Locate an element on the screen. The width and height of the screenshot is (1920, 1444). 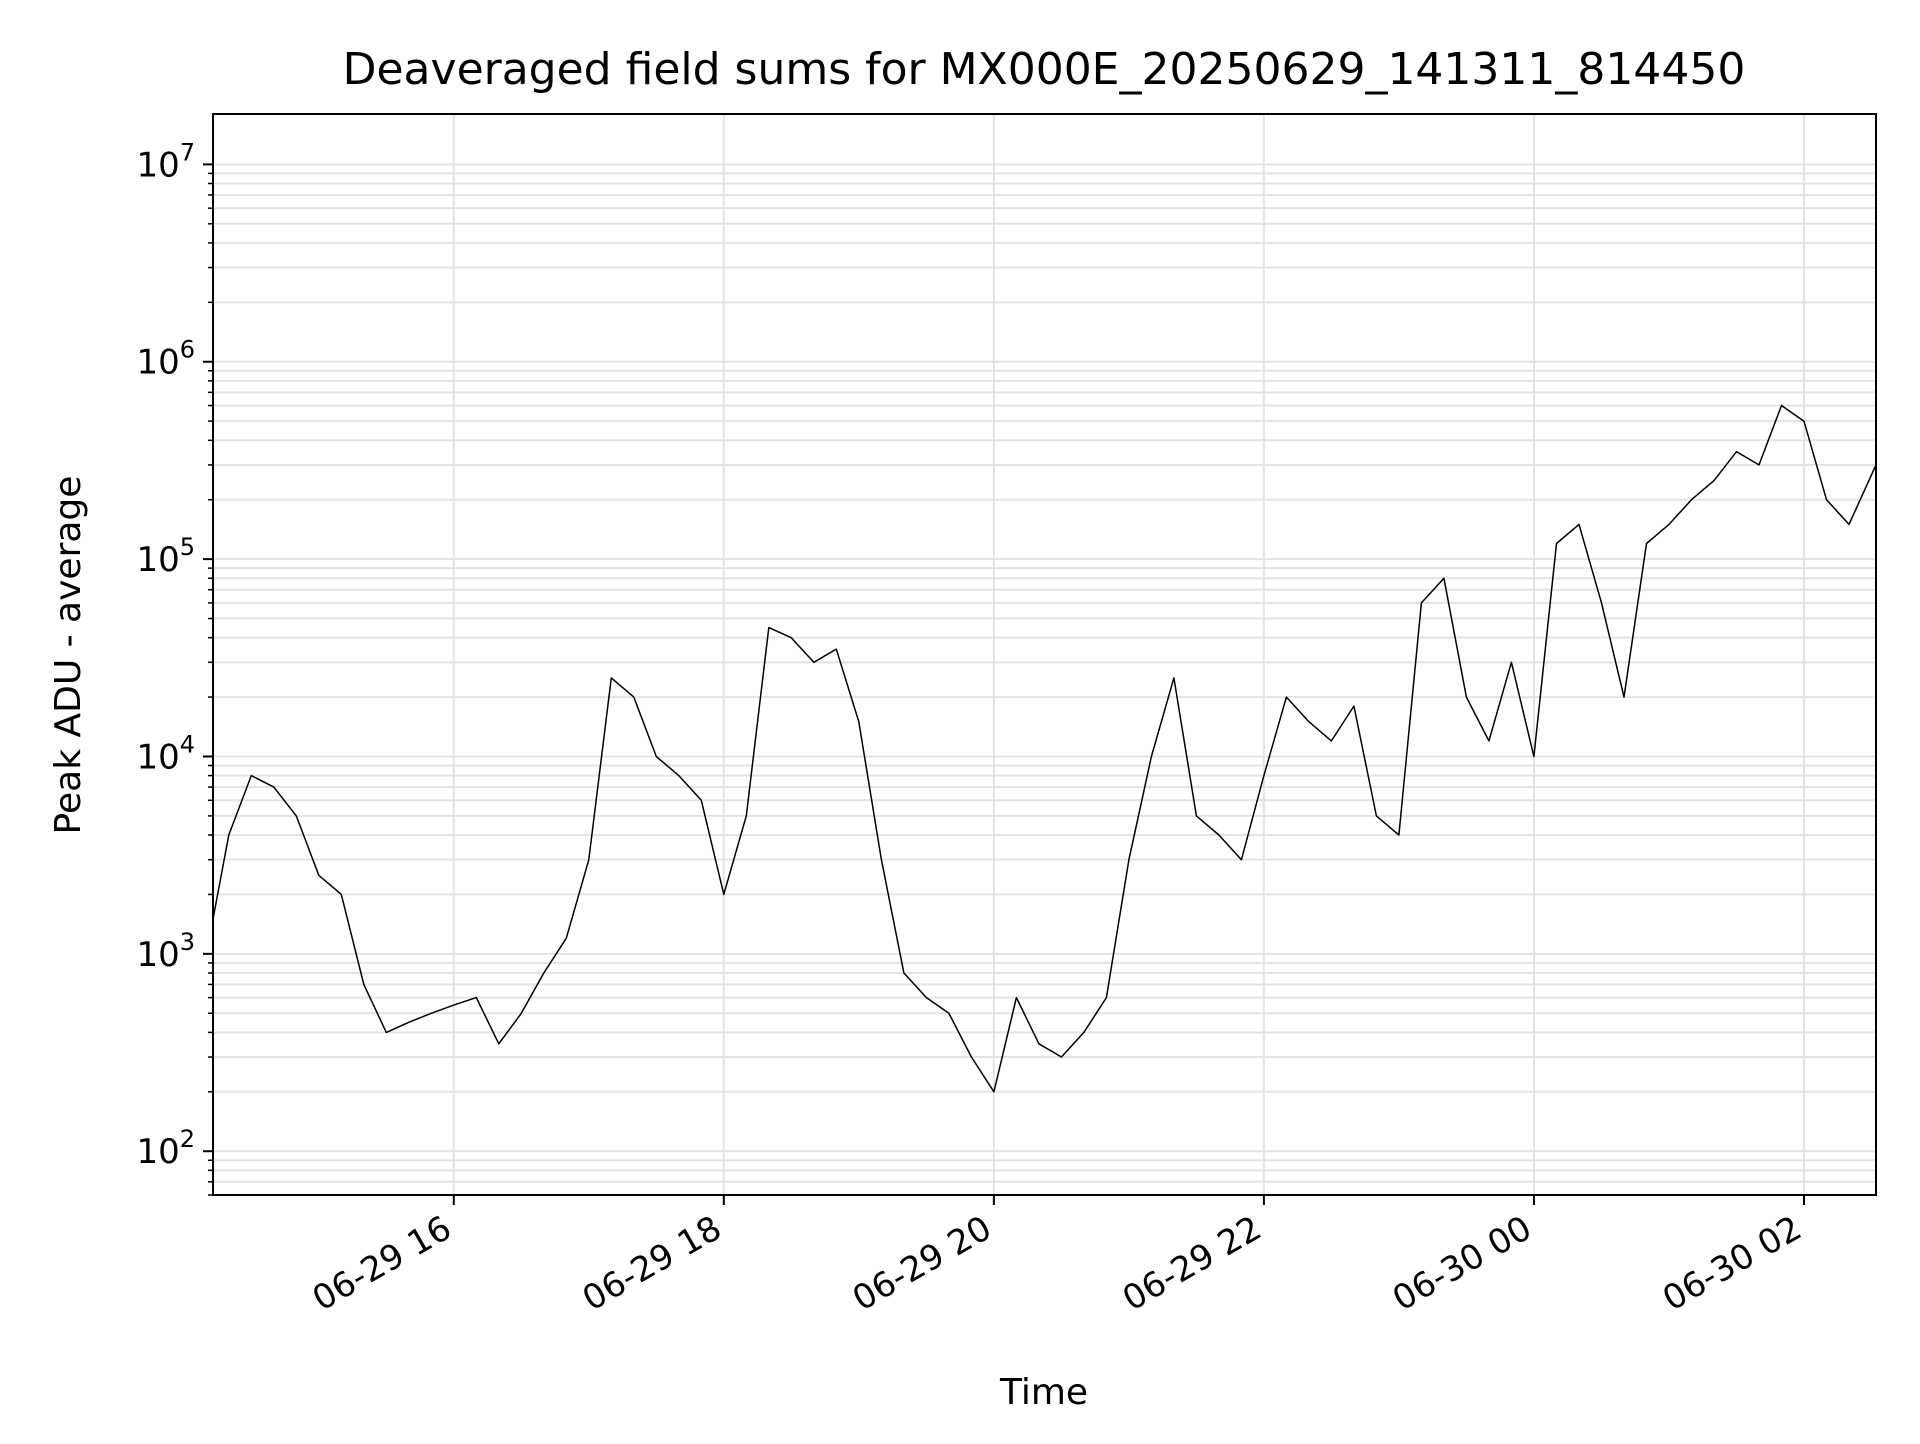
y-tick-label: 10⁴ is located at coordinates (165, 753).